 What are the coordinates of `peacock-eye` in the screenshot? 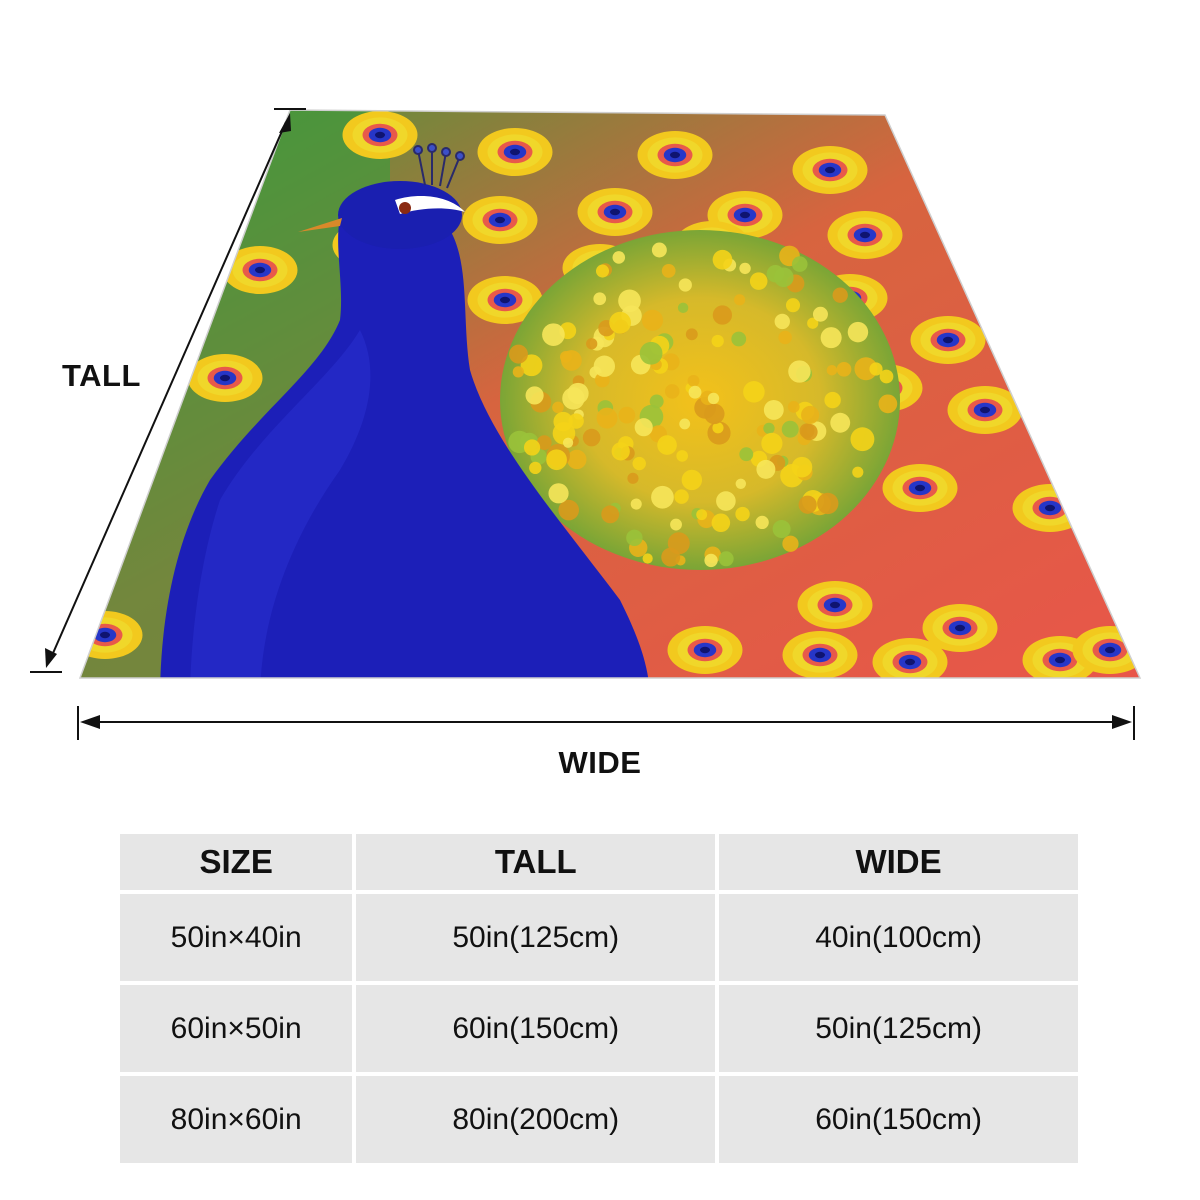 It's located at (405, 208).